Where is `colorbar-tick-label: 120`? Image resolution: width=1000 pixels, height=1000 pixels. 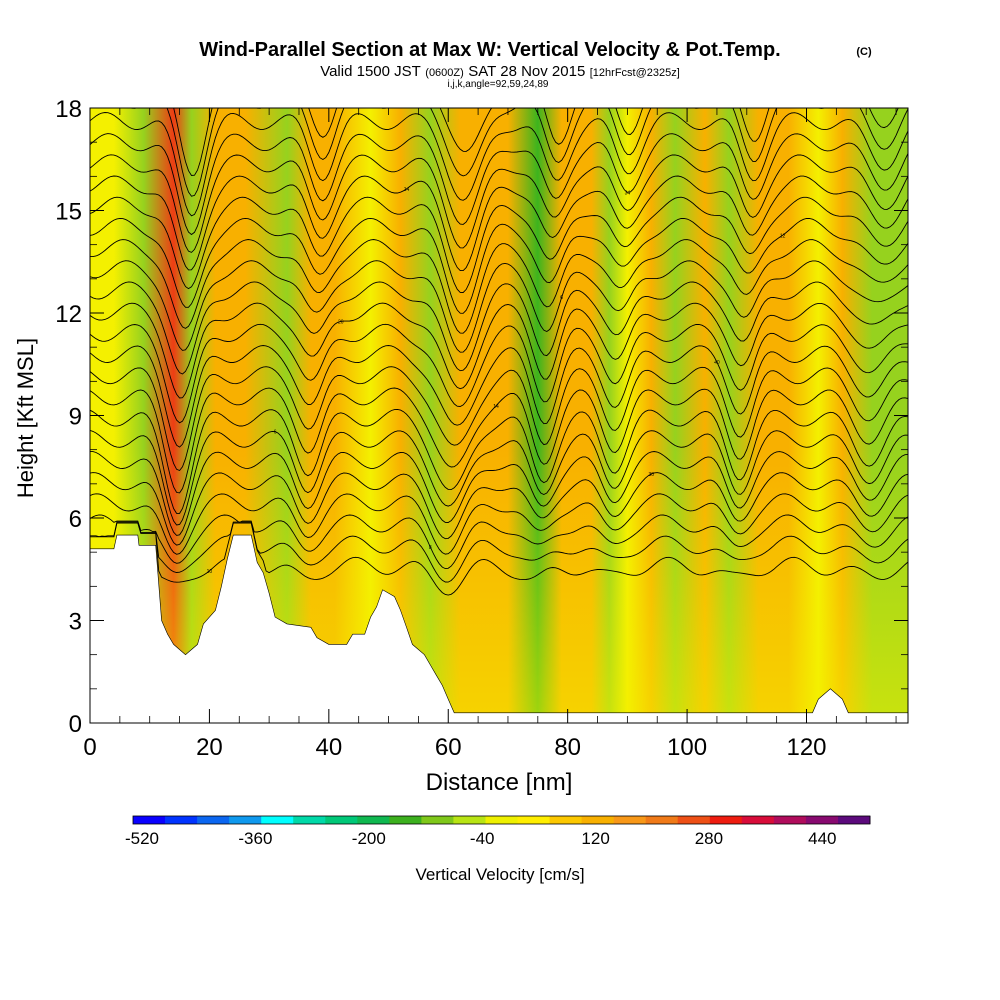
colorbar-tick-label: 120 is located at coordinates (595, 838).